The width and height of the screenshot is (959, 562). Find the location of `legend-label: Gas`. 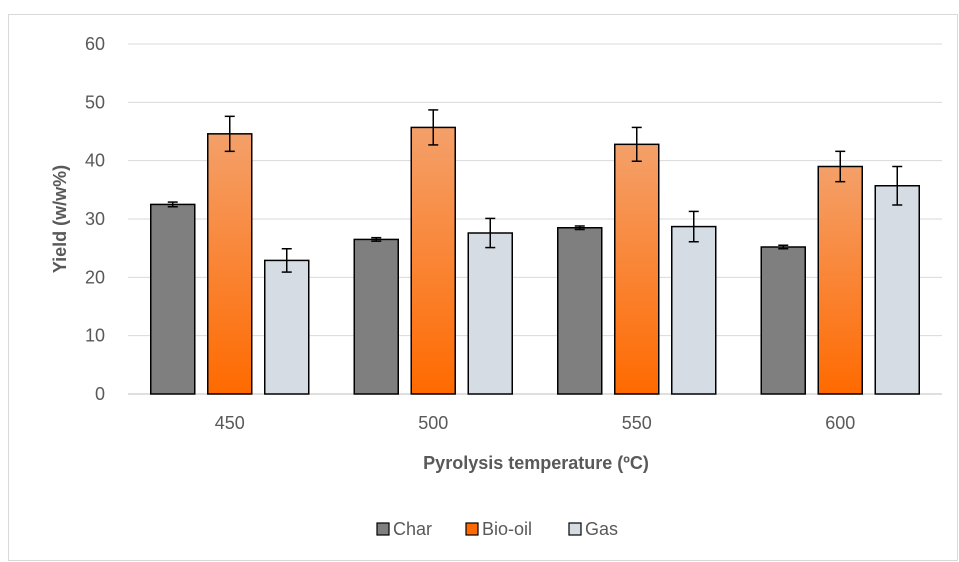

legend-label: Gas is located at coordinates (601, 529).